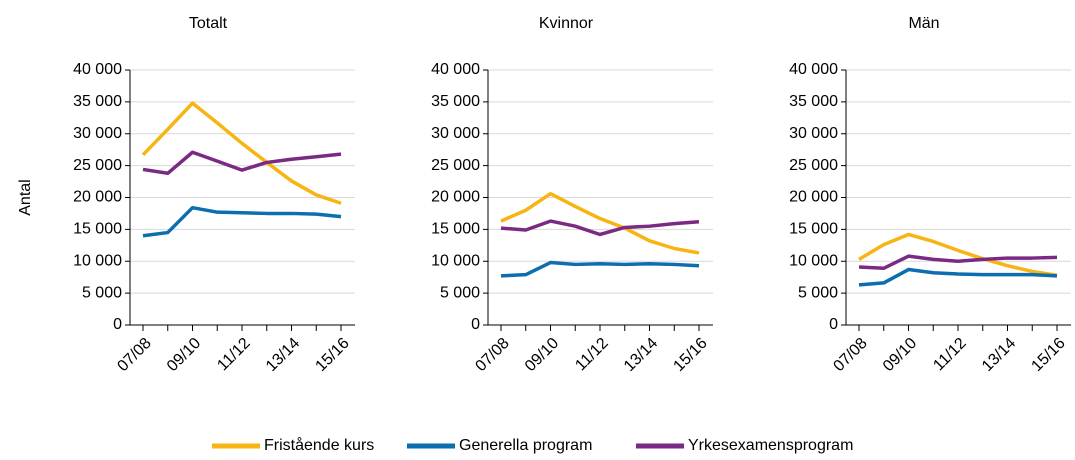 This screenshot has height=460, width=1075. I want to click on legend-label: Yrkesexamensprogram, so click(770, 445).